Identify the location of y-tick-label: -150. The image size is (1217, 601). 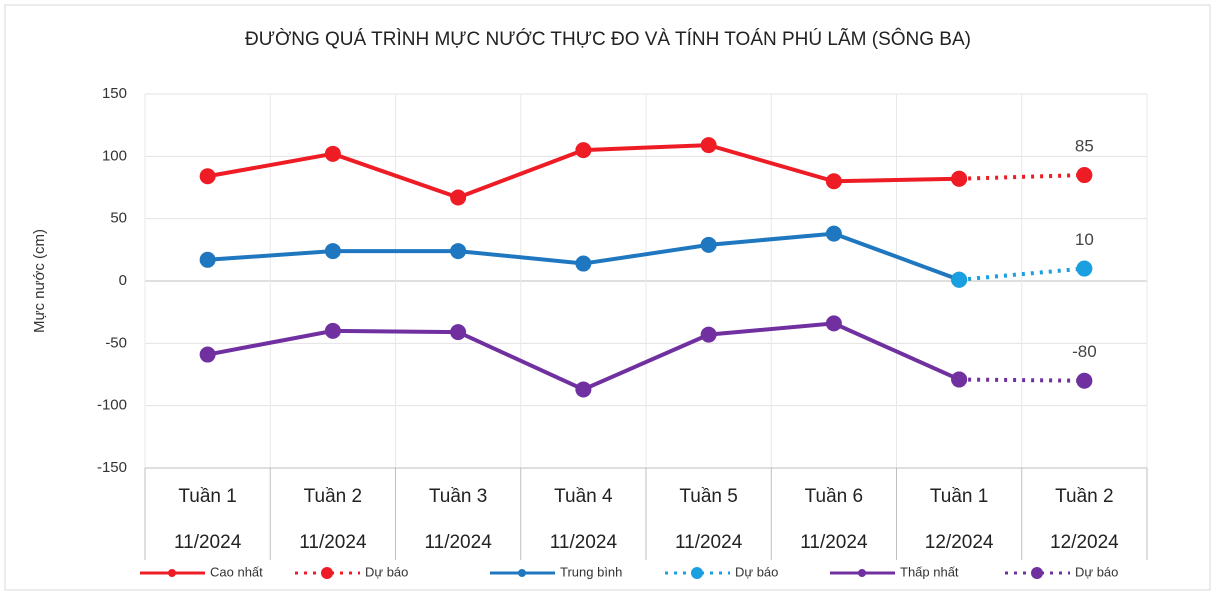
(112, 467).